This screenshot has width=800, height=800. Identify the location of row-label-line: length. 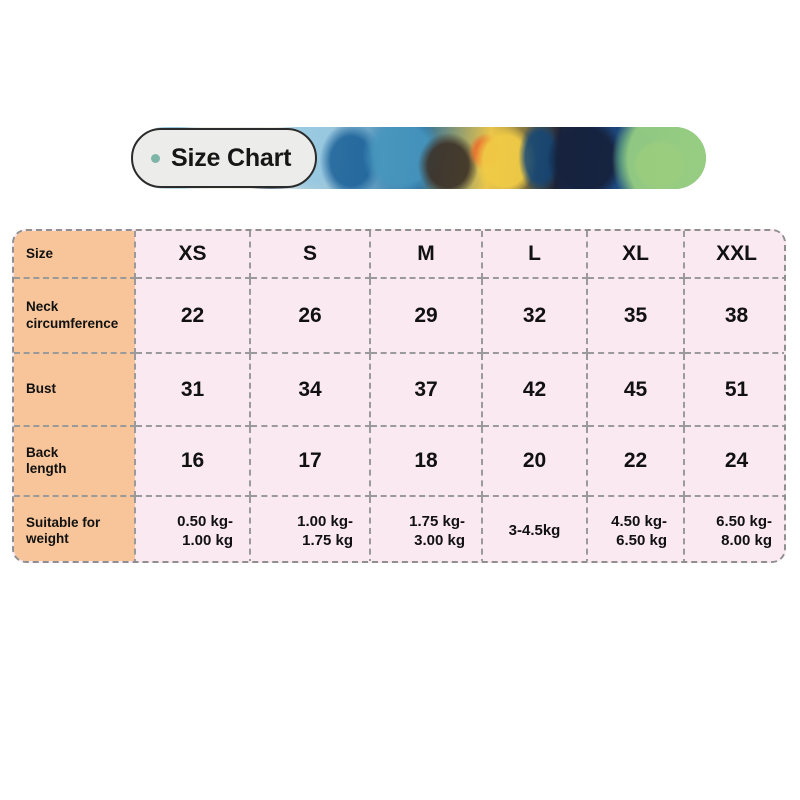
(46, 468).